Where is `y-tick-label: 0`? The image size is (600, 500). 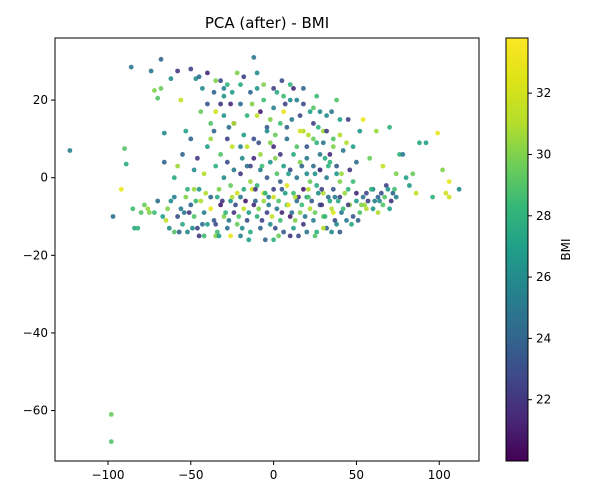 y-tick-label: 0 is located at coordinates (44, 178).